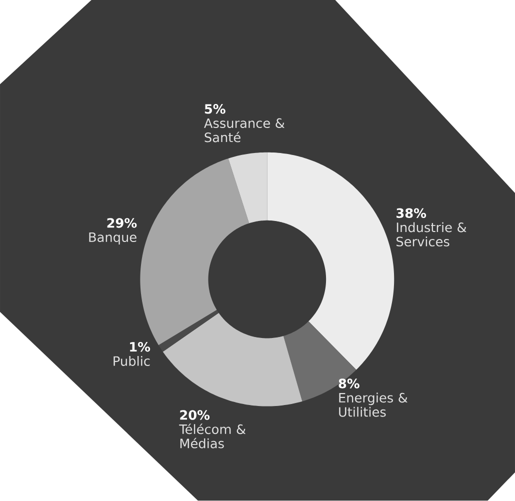 This screenshot has height=501, width=515. What do you see at coordinates (112, 238) in the screenshot?
I see `slice-label: Banque` at bounding box center [112, 238].